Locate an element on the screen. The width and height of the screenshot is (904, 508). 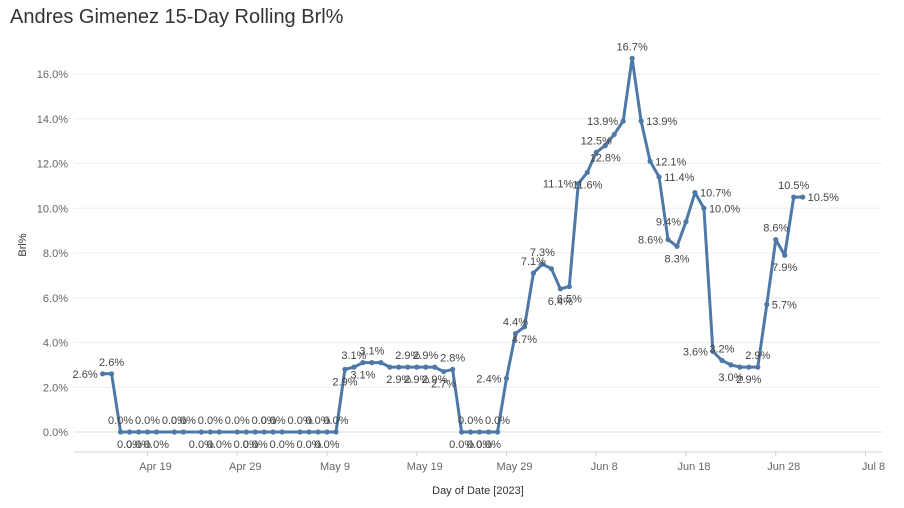
data-label: 3.2% is located at coordinates (721, 349).